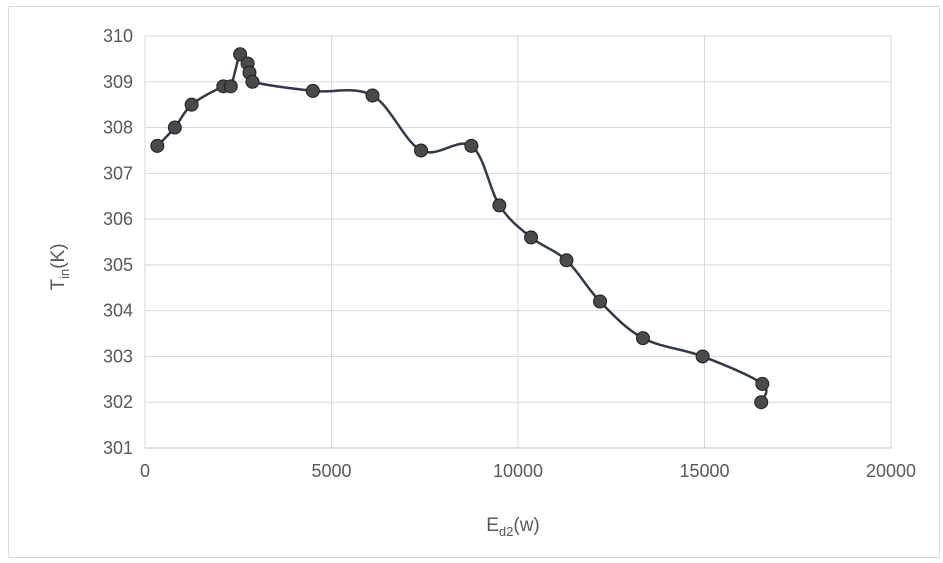 This screenshot has width=943, height=563. I want to click on y-axis-title-unit: (K), so click(58, 255).